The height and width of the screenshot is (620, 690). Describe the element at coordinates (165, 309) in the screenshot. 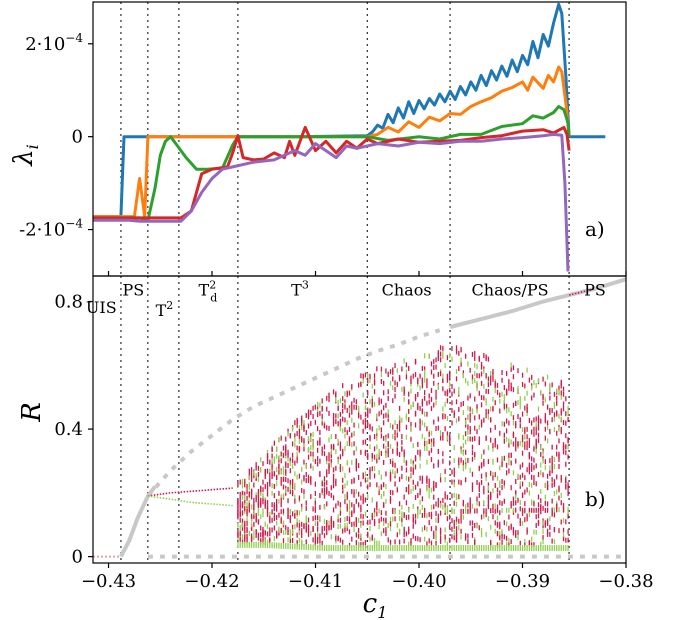

I see `regime-label: T2` at that location.